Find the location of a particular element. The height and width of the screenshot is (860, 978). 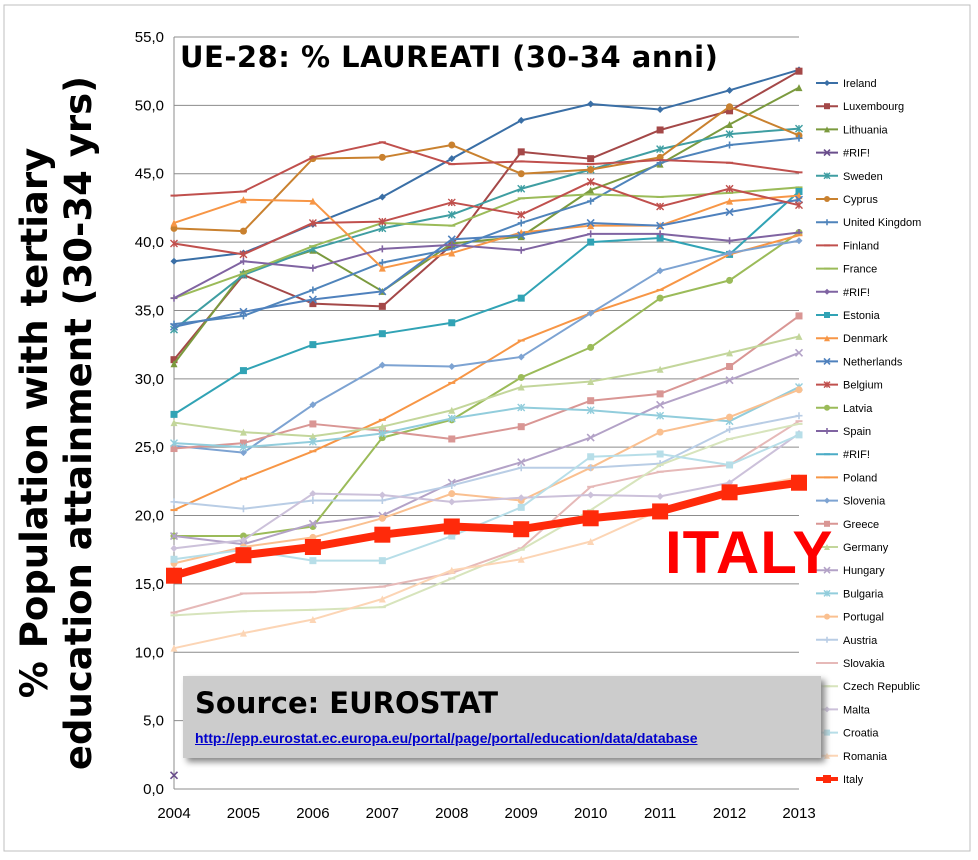

x-tick-label: 2012 is located at coordinates (729, 813).